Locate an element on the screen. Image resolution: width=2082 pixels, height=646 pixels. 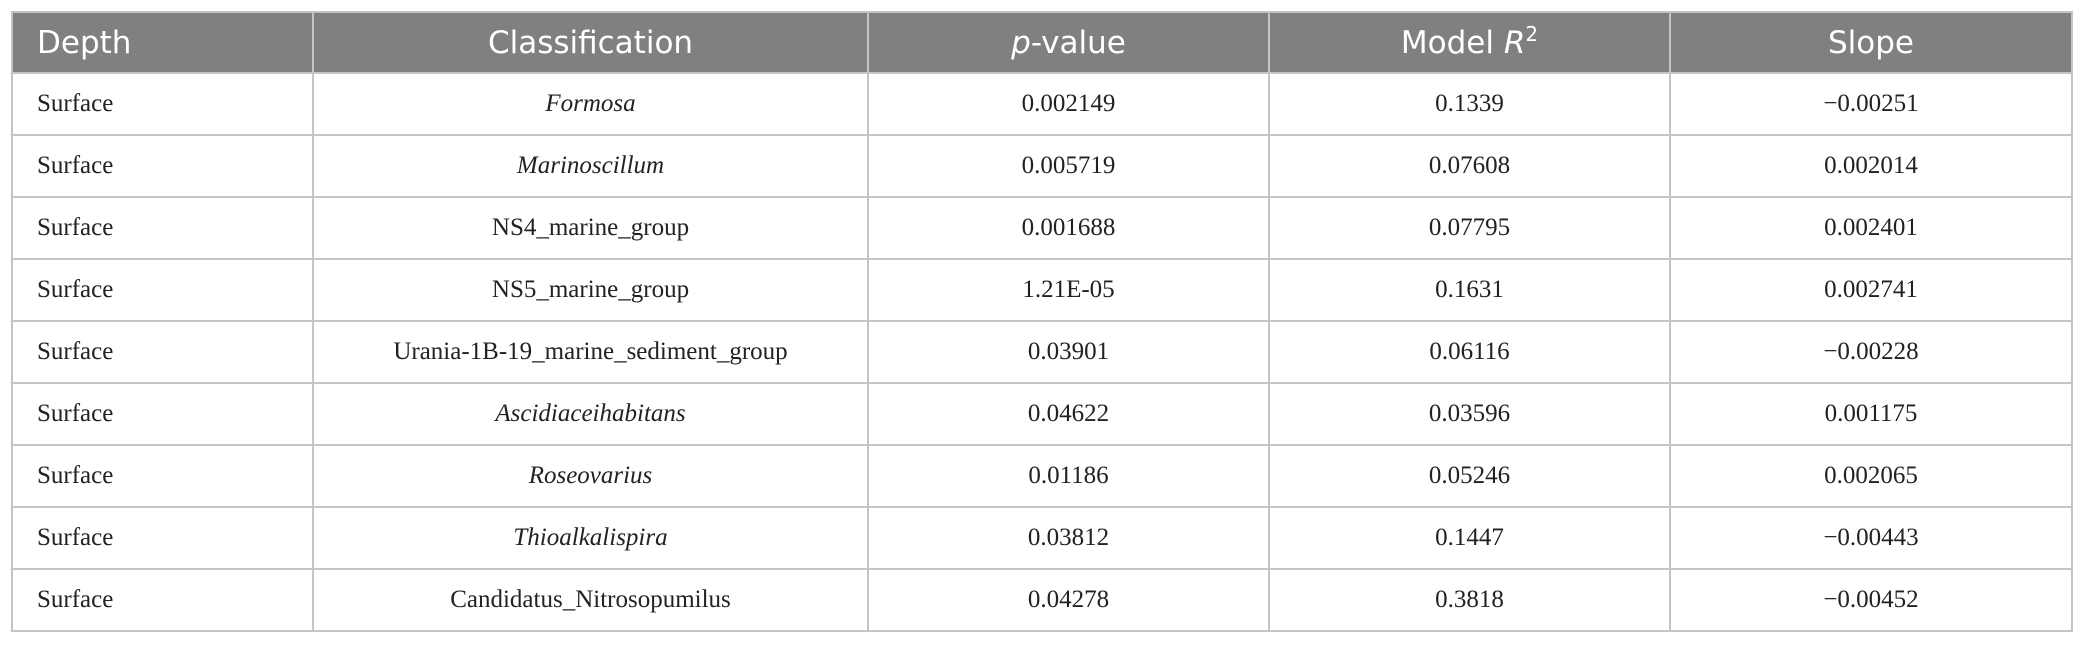
cell-text: Formosa is located at coordinates (590, 103).